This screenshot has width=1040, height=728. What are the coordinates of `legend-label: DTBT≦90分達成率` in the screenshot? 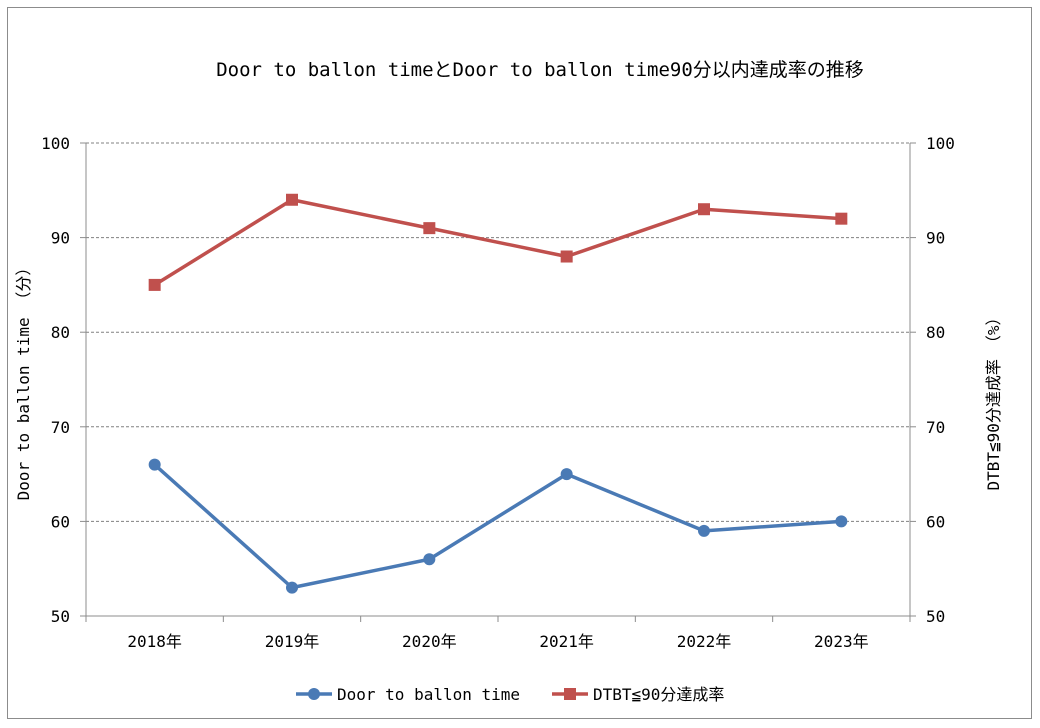 It's located at (658, 694).